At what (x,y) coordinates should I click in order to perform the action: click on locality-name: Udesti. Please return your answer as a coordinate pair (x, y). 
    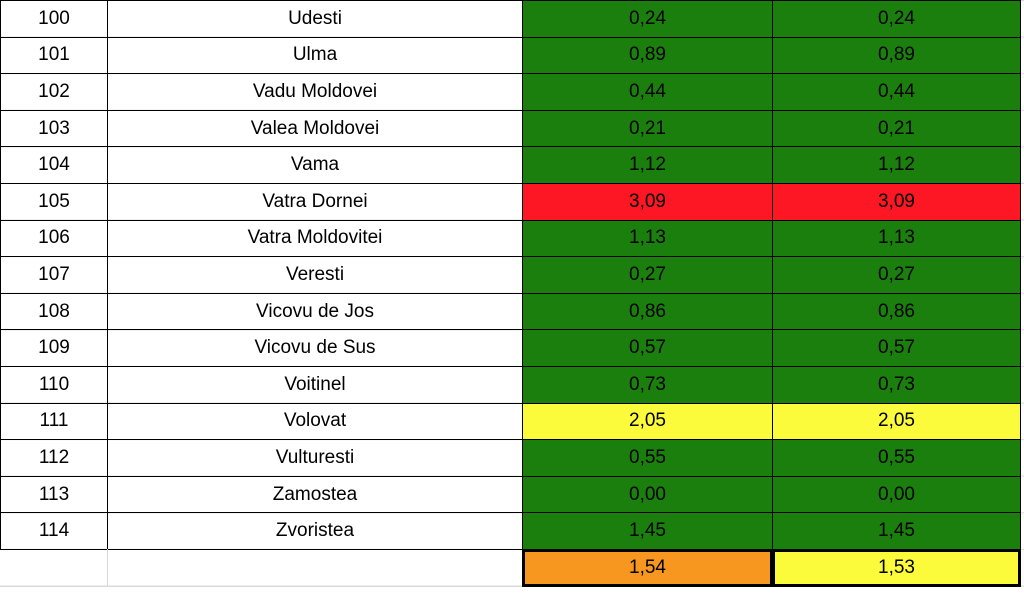
    Looking at the image, I should click on (315, 19).